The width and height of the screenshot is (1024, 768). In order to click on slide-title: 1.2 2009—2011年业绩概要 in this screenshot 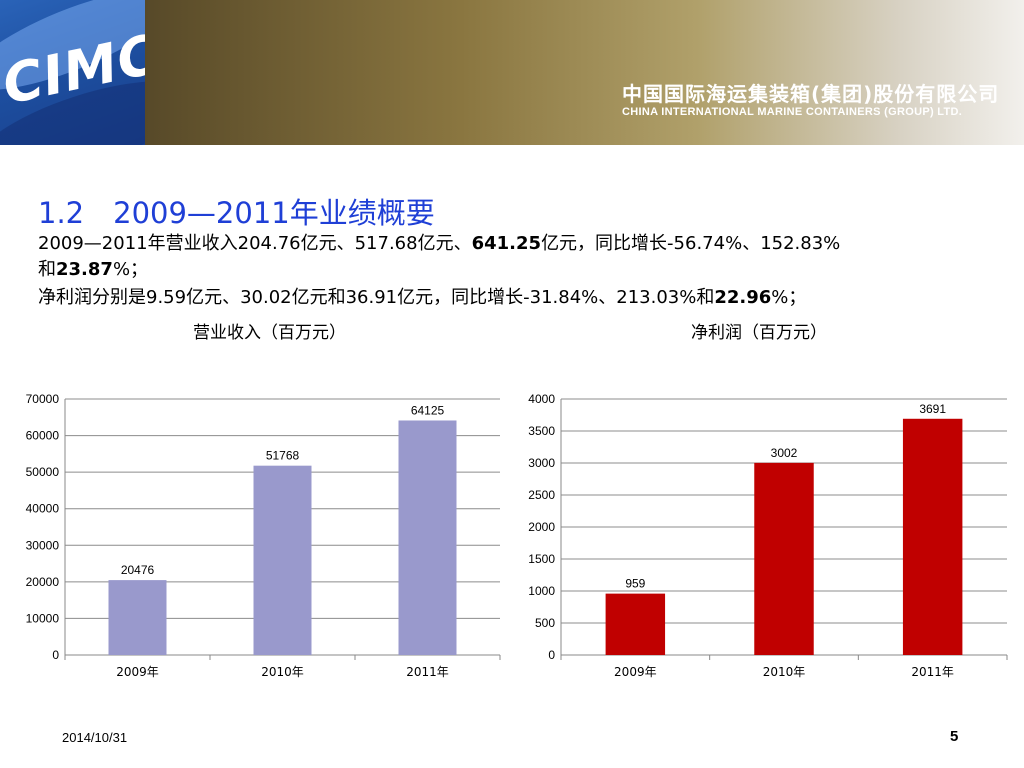, I will do `click(236, 213)`.